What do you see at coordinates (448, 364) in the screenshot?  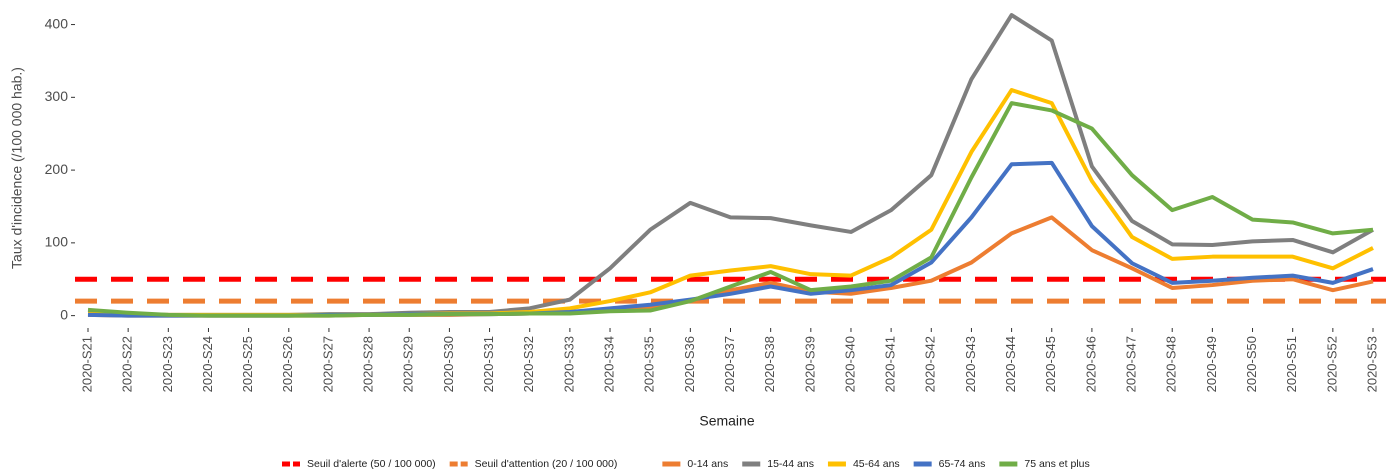 I see `x-tick-label: 2020-S30` at bounding box center [448, 364].